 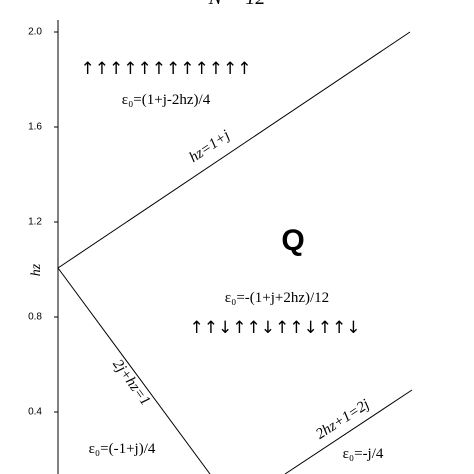 I want to click on spin-config: ↑↑↑↑↑↑↑↑↑↑↑↑, so click(x=166, y=69).